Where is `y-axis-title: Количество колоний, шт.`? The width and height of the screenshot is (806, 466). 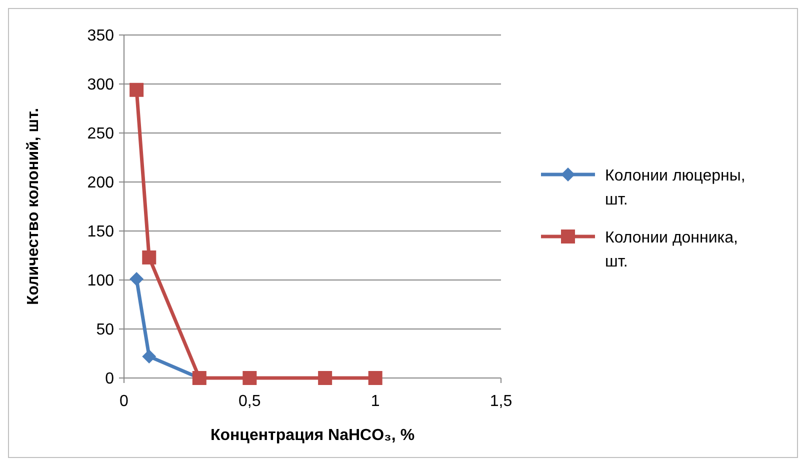
y-axis-title: Количество колоний, шт. is located at coordinates (33, 207).